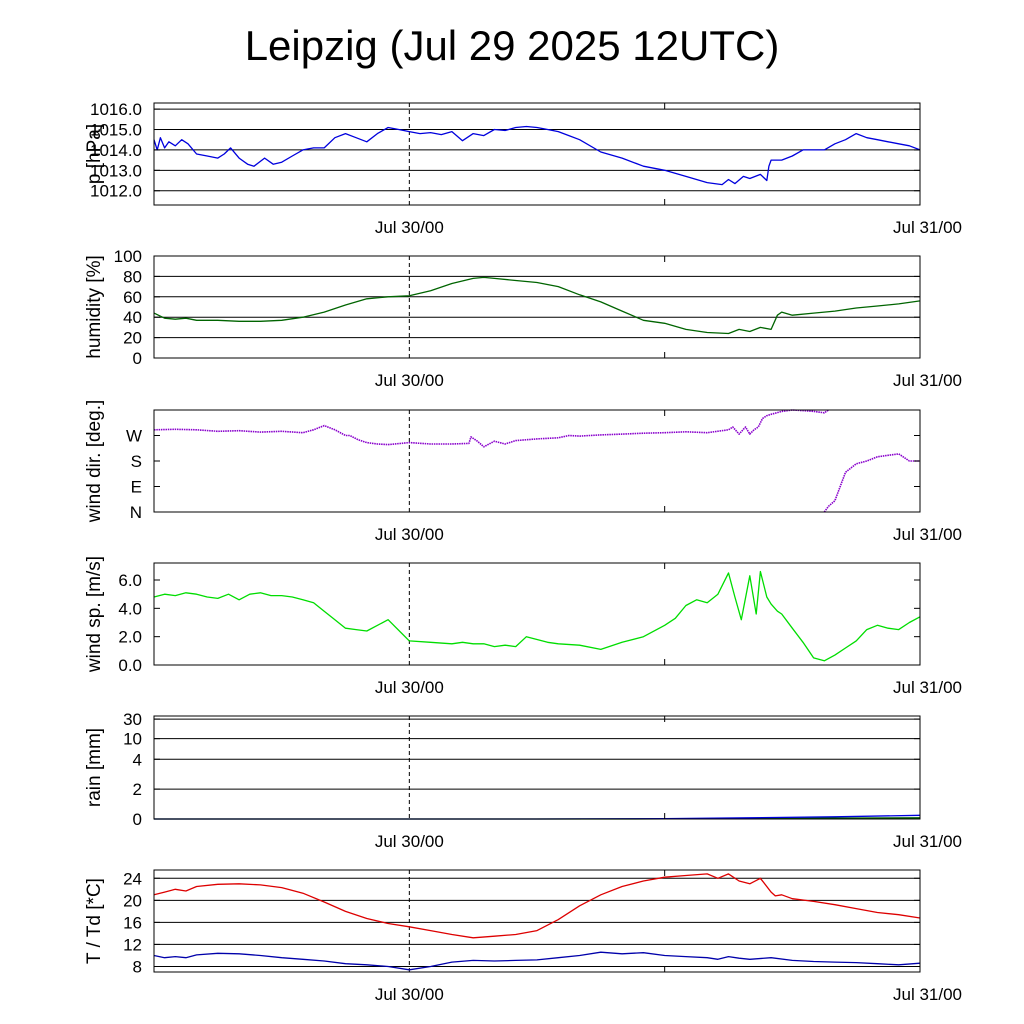 This screenshot has width=1024, height=1024. Describe the element at coordinates (94, 921) in the screenshot. I see `y-axis-label: T / Td [*C]` at that location.